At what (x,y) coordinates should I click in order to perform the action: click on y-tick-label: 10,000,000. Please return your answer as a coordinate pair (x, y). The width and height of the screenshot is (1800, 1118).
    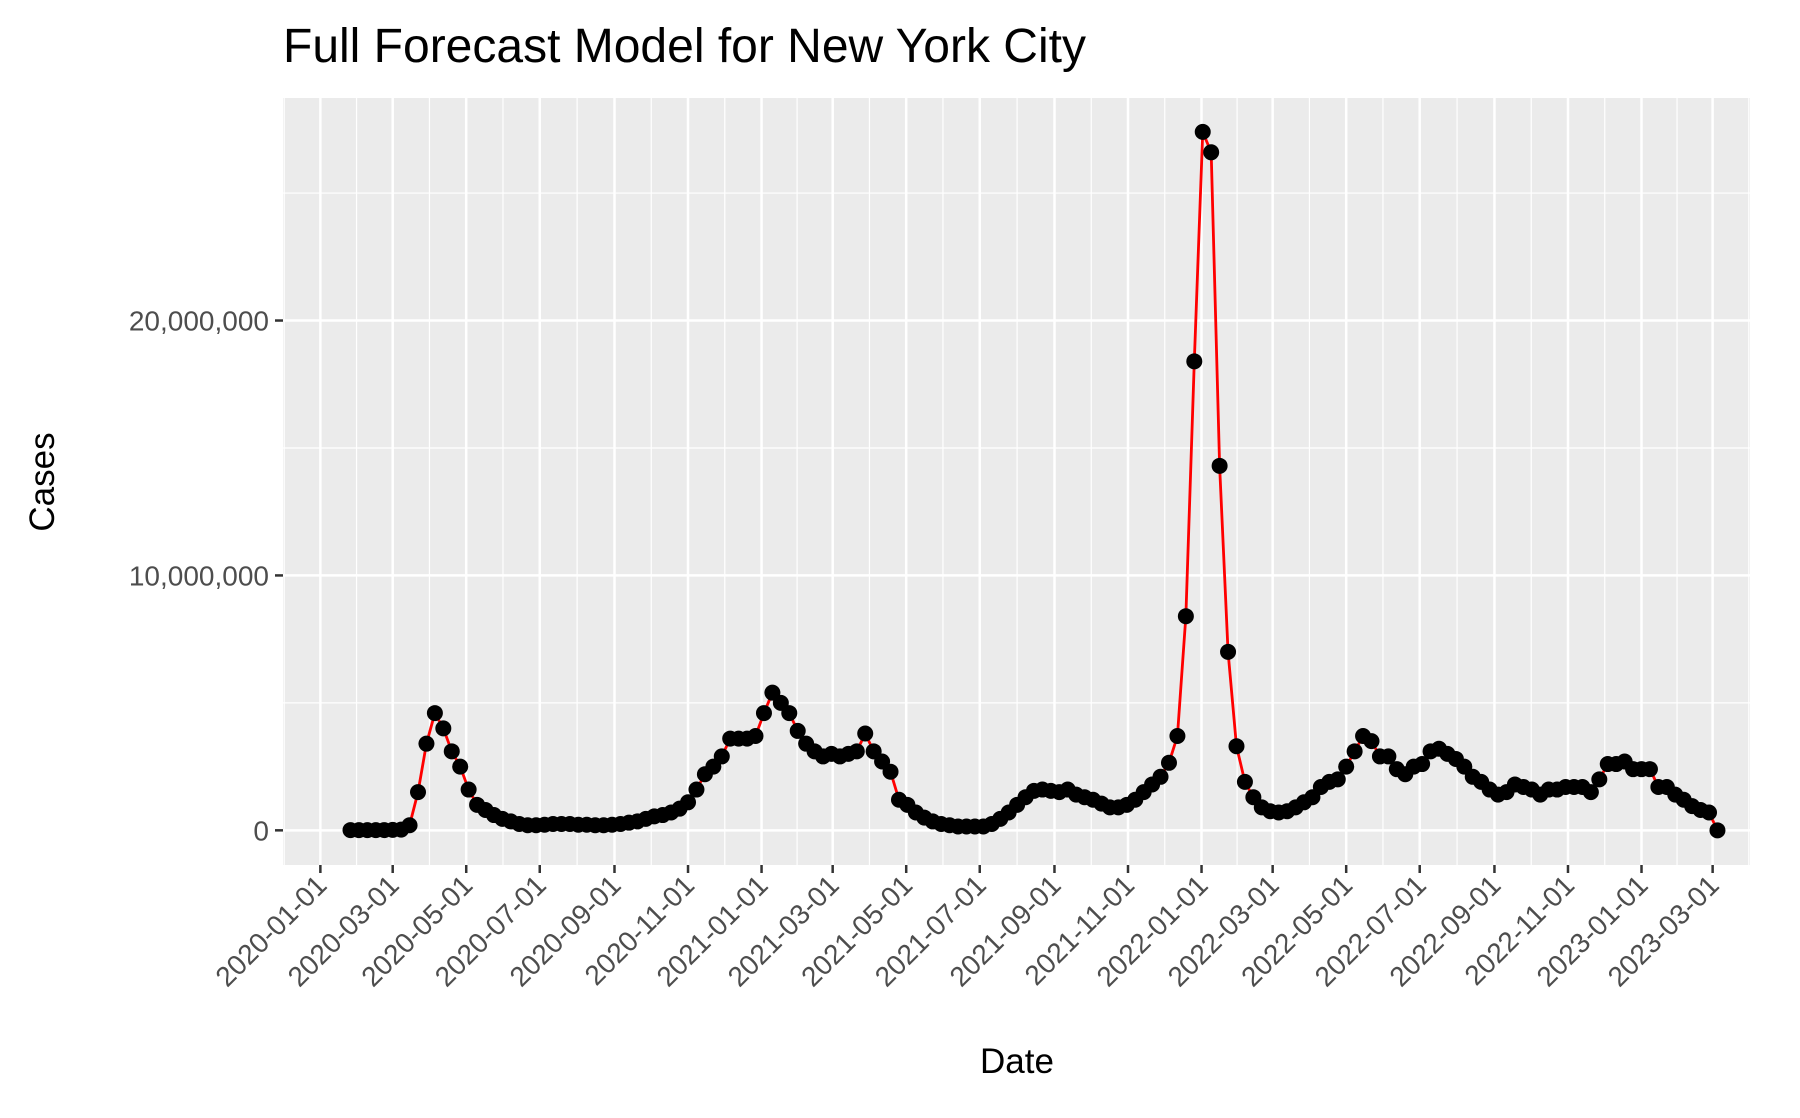
    Looking at the image, I should click on (199, 575).